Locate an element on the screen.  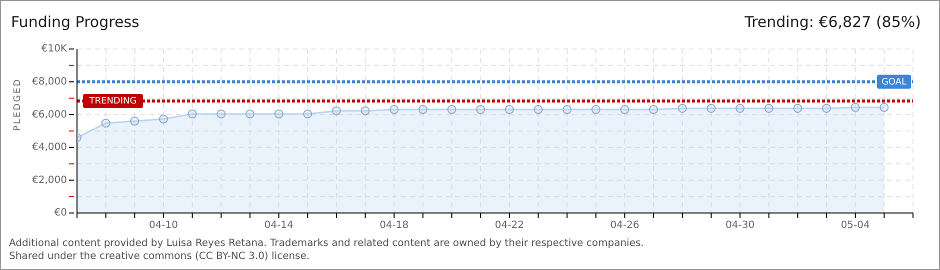
x-tick-label: 04-10 is located at coordinates (163, 225).